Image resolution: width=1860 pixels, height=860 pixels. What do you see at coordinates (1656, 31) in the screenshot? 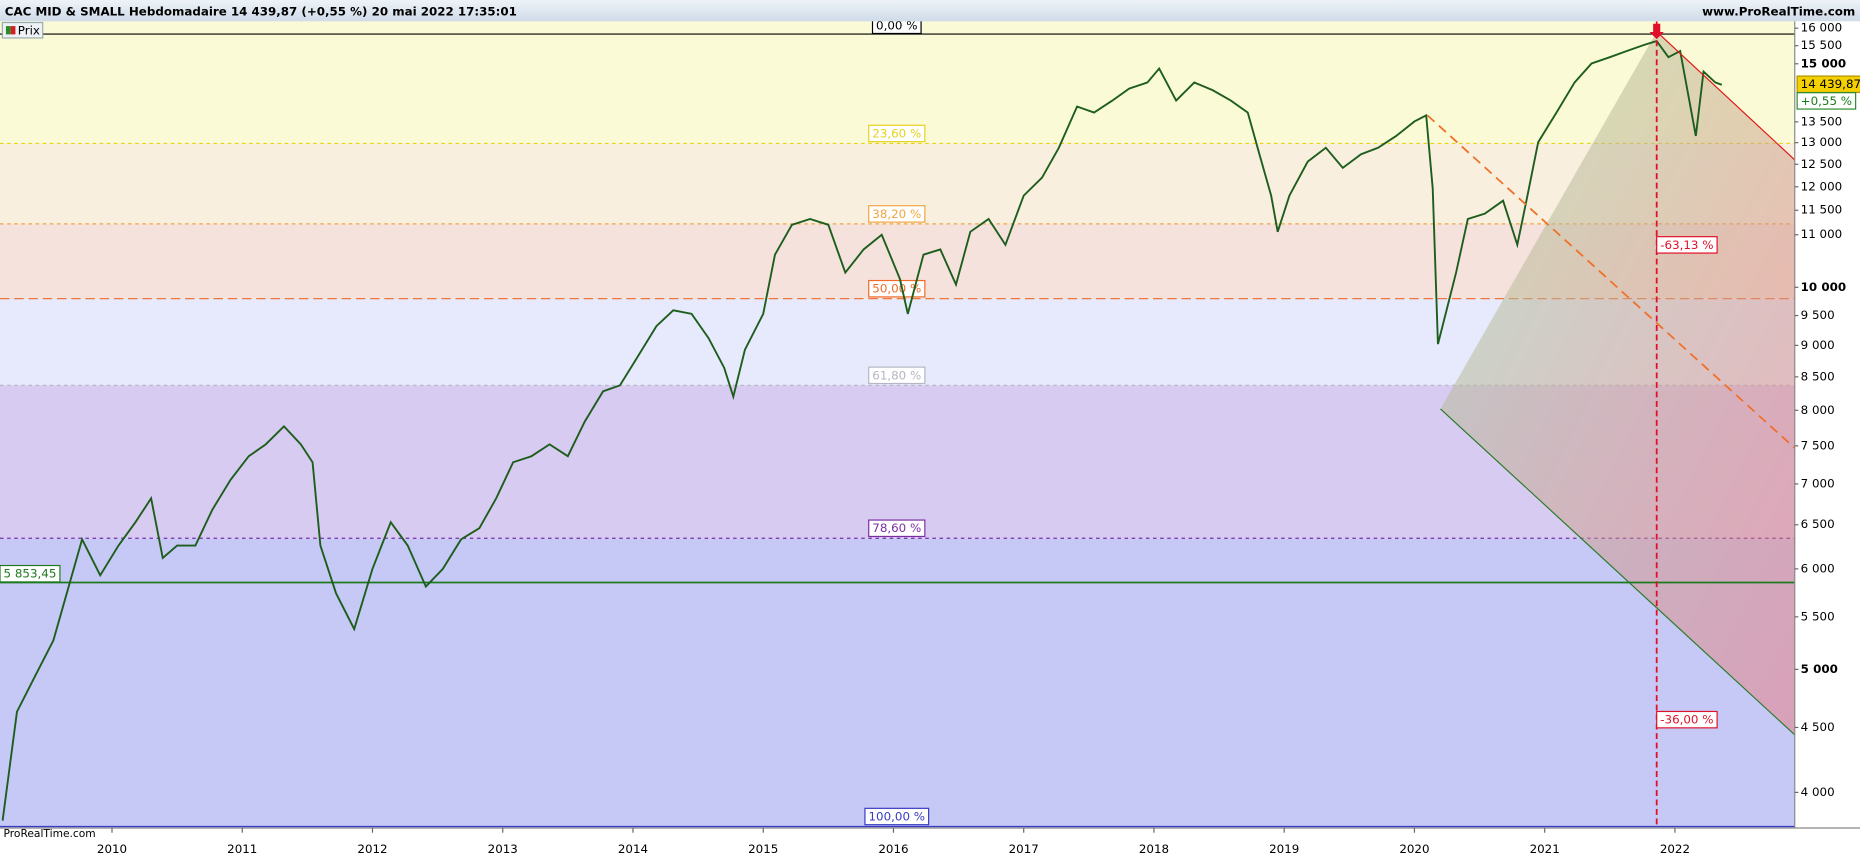
I see `event-marker` at bounding box center [1656, 31].